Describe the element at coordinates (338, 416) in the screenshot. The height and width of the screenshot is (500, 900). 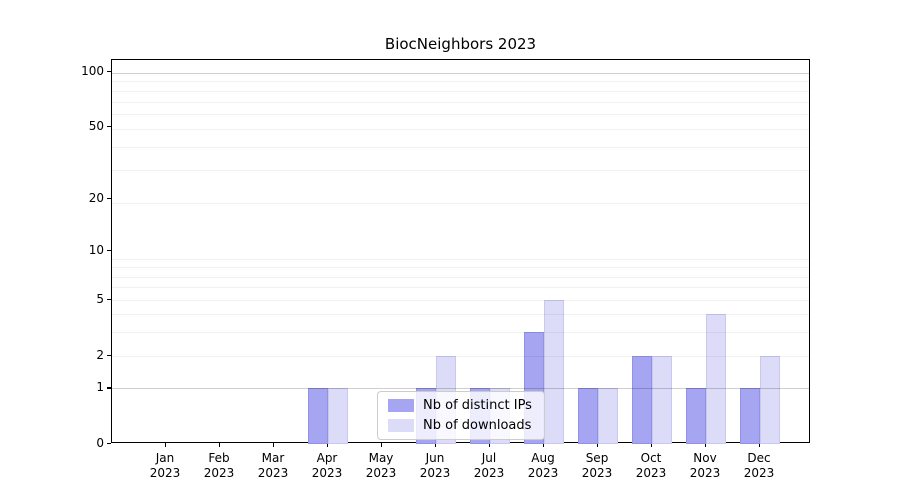
I see `bar-apr-2023-downloads` at that location.